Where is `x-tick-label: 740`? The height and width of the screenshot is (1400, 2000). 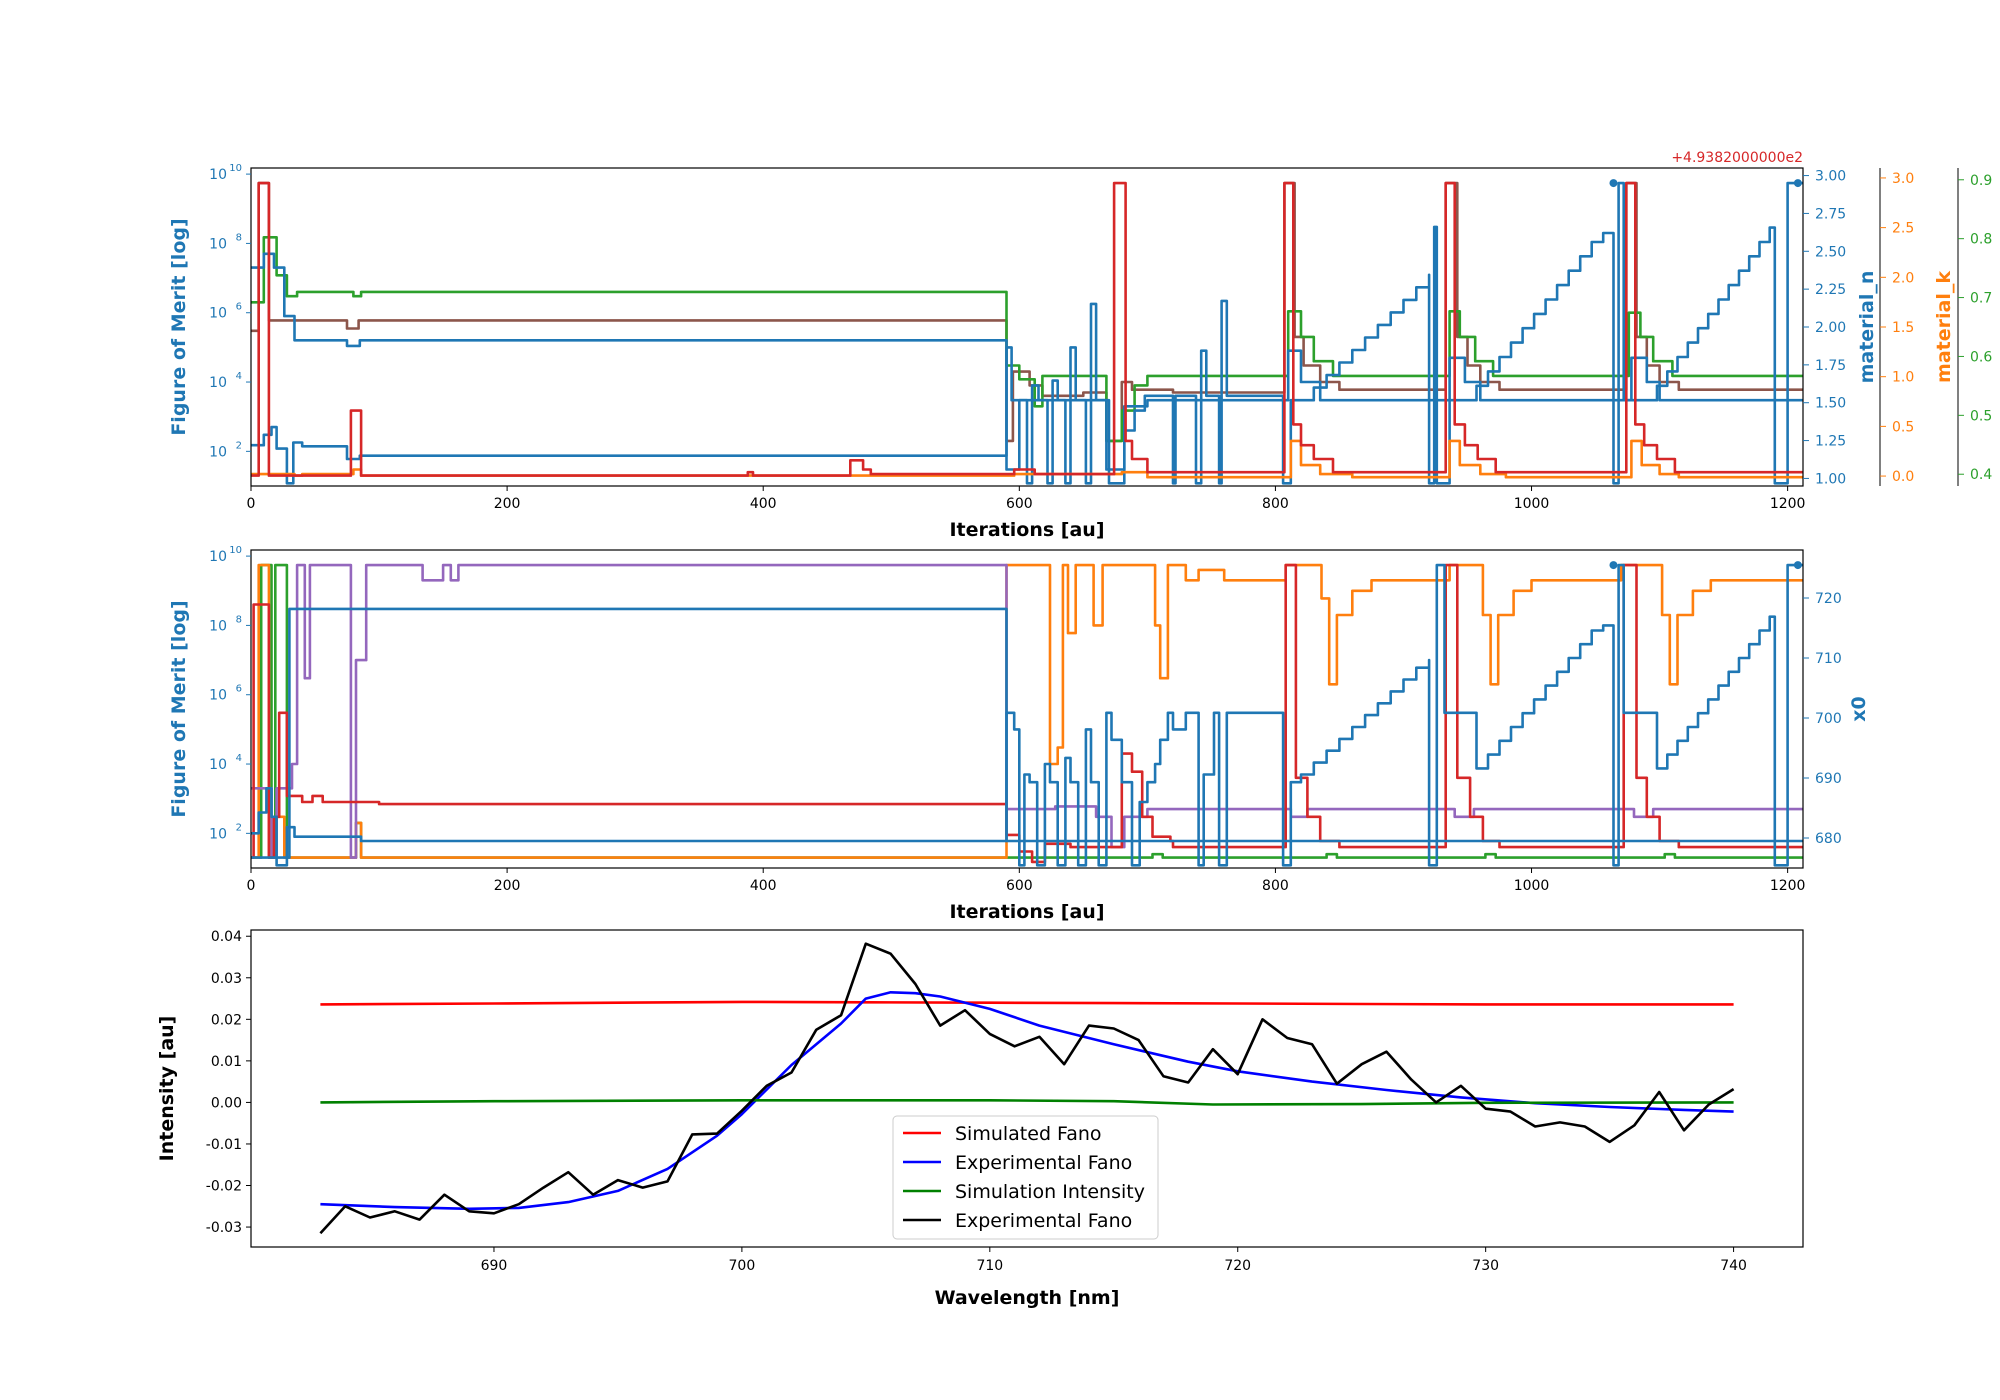 x-tick-label: 740 is located at coordinates (1733, 1266).